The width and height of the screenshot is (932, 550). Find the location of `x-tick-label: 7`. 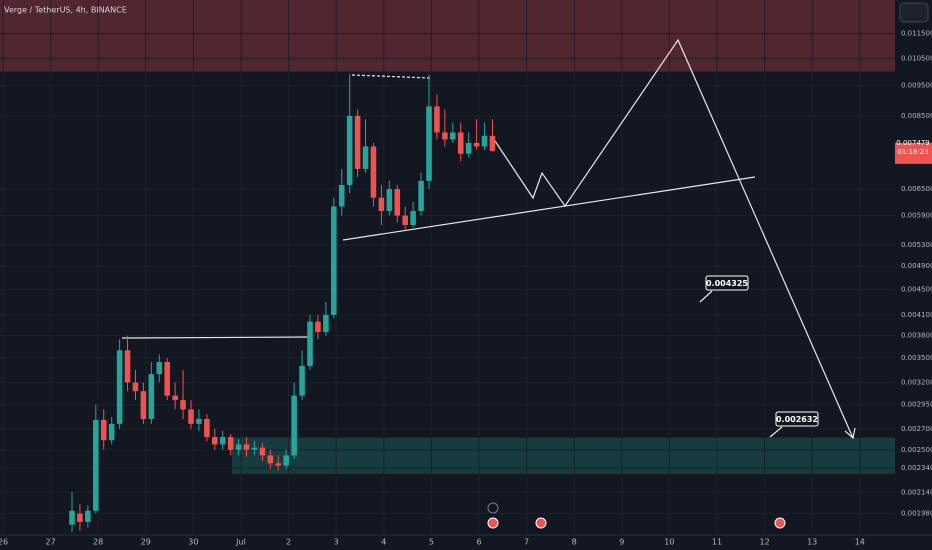

x-tick-label: 7 is located at coordinates (526, 542).